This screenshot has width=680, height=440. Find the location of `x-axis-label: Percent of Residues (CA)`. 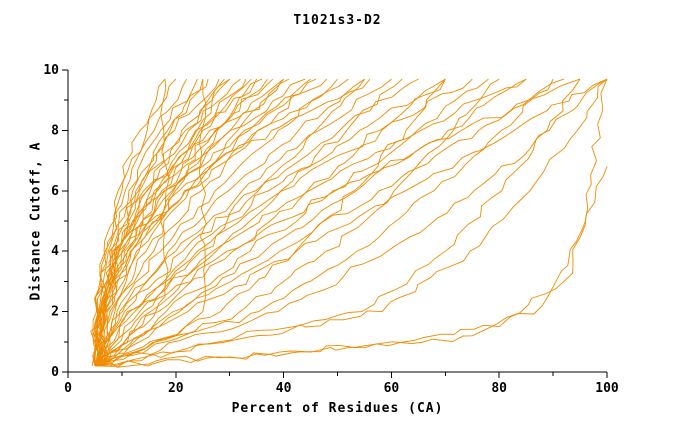

x-axis-label: Percent of Residues (CA) is located at coordinates (337, 408).